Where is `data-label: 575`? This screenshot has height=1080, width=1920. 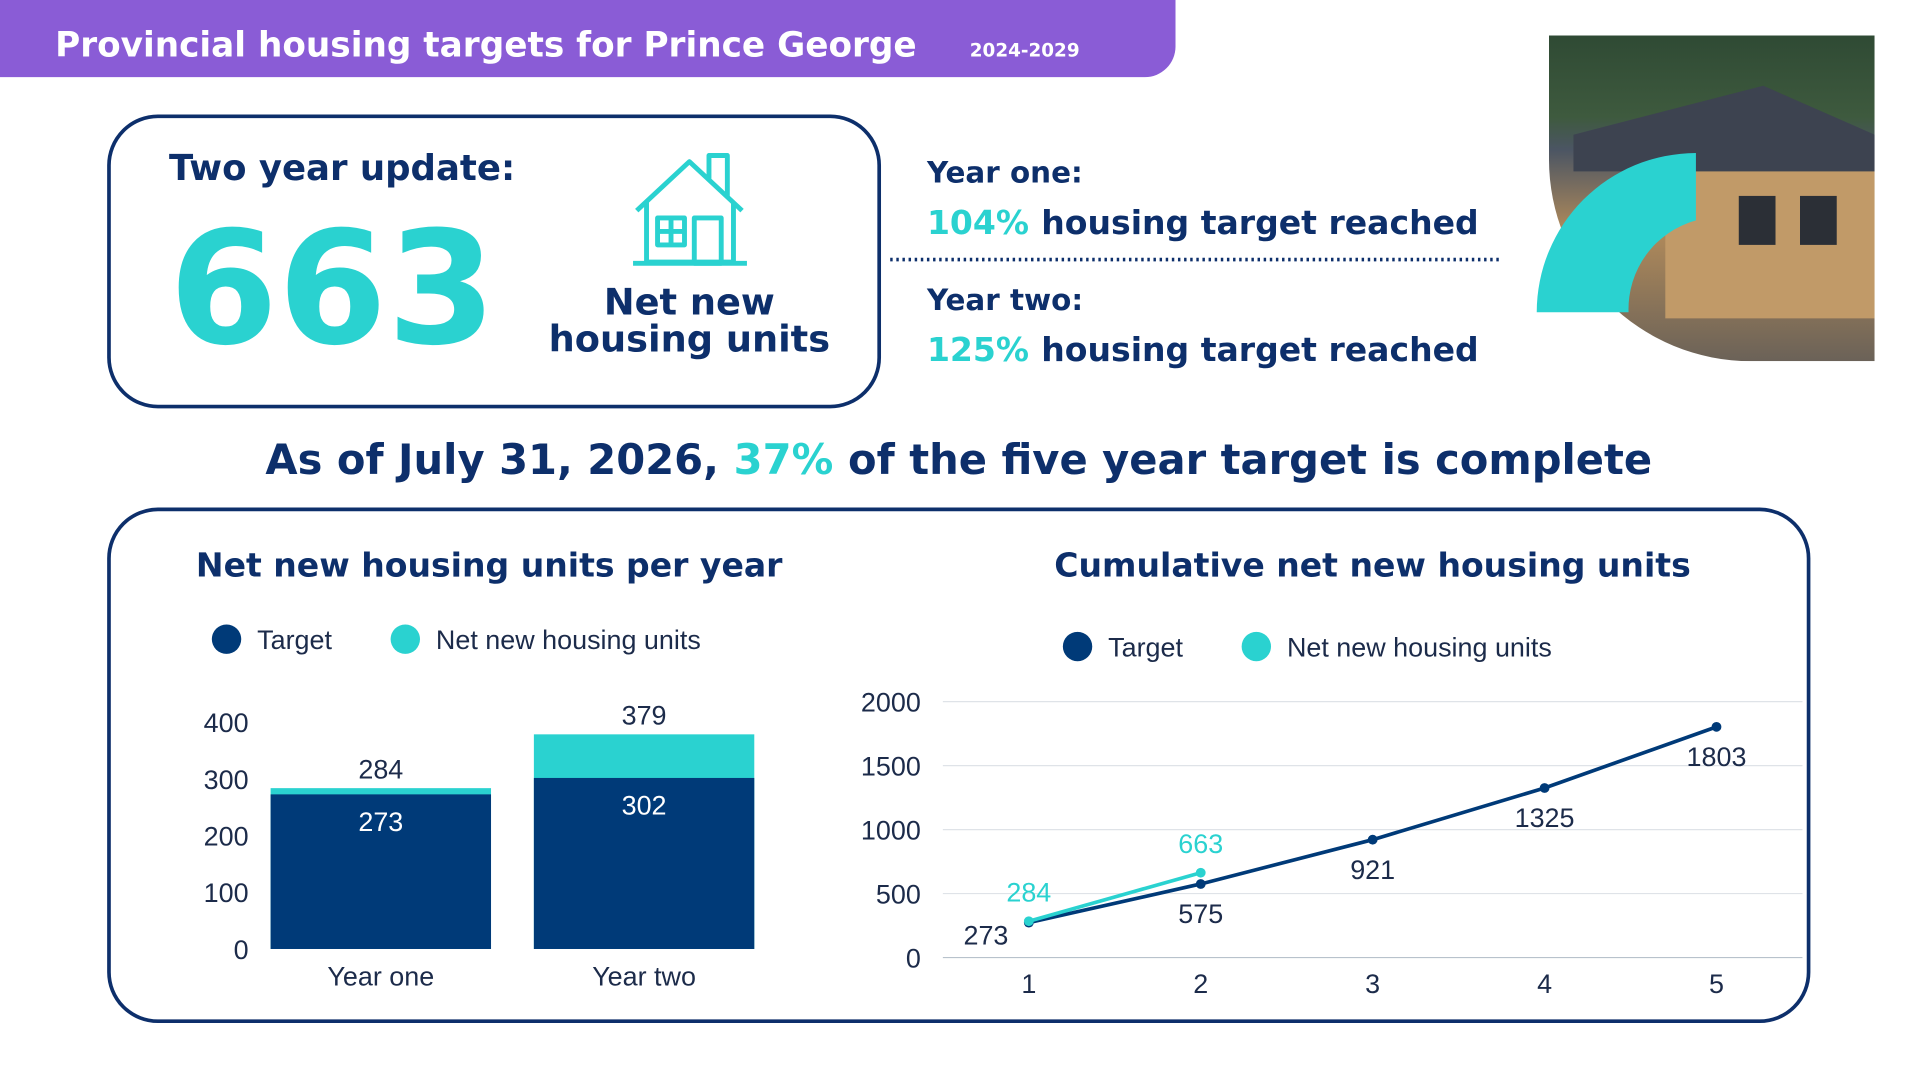 data-label: 575 is located at coordinates (1200, 914).